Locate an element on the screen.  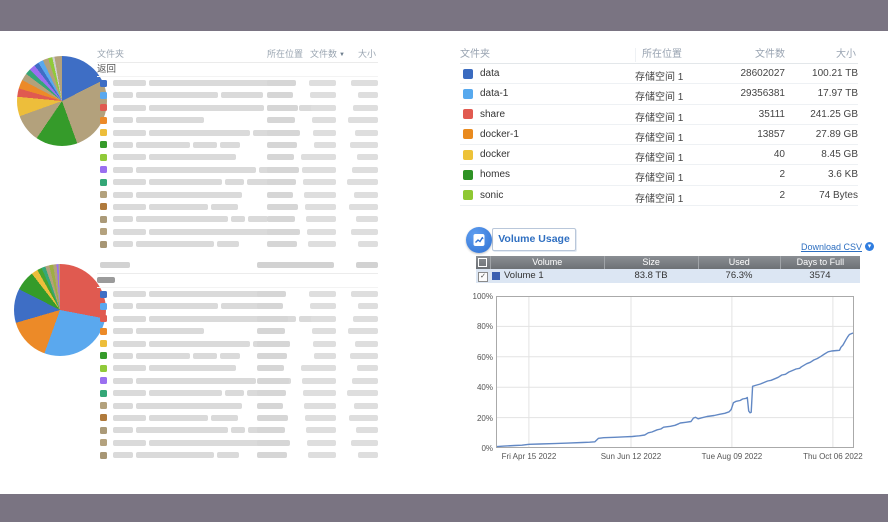
volume-row-checkbox: ✓ is located at coordinates (483, 277).